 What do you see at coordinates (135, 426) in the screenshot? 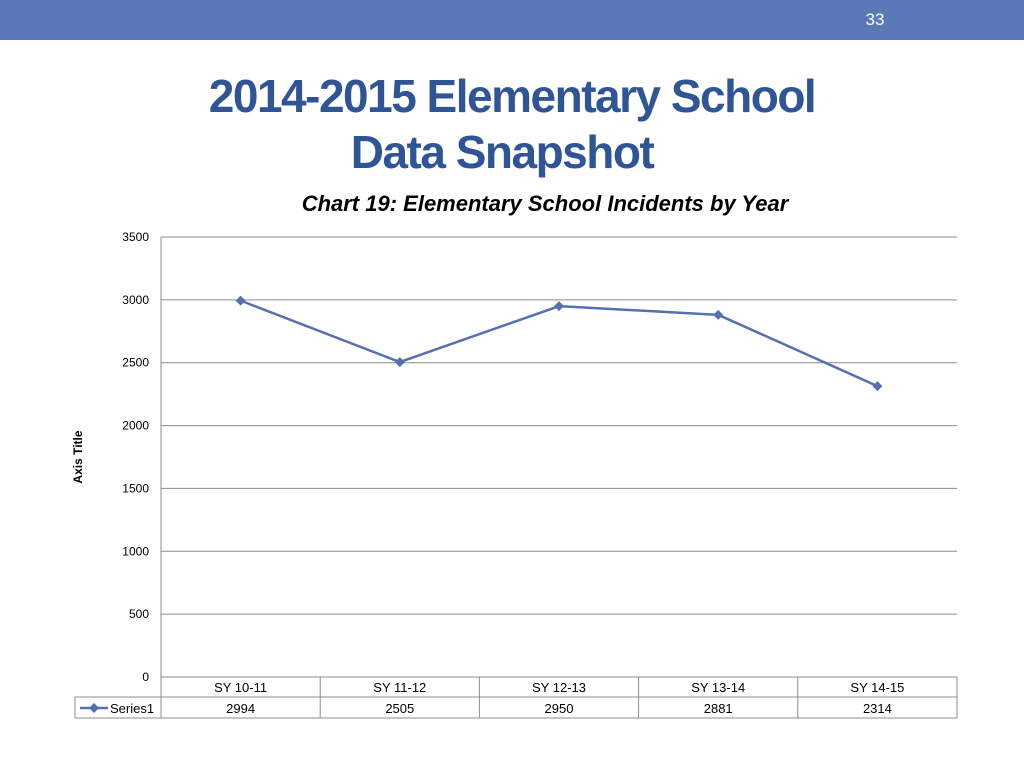
I see `y-tick-label: 2000` at bounding box center [135, 426].